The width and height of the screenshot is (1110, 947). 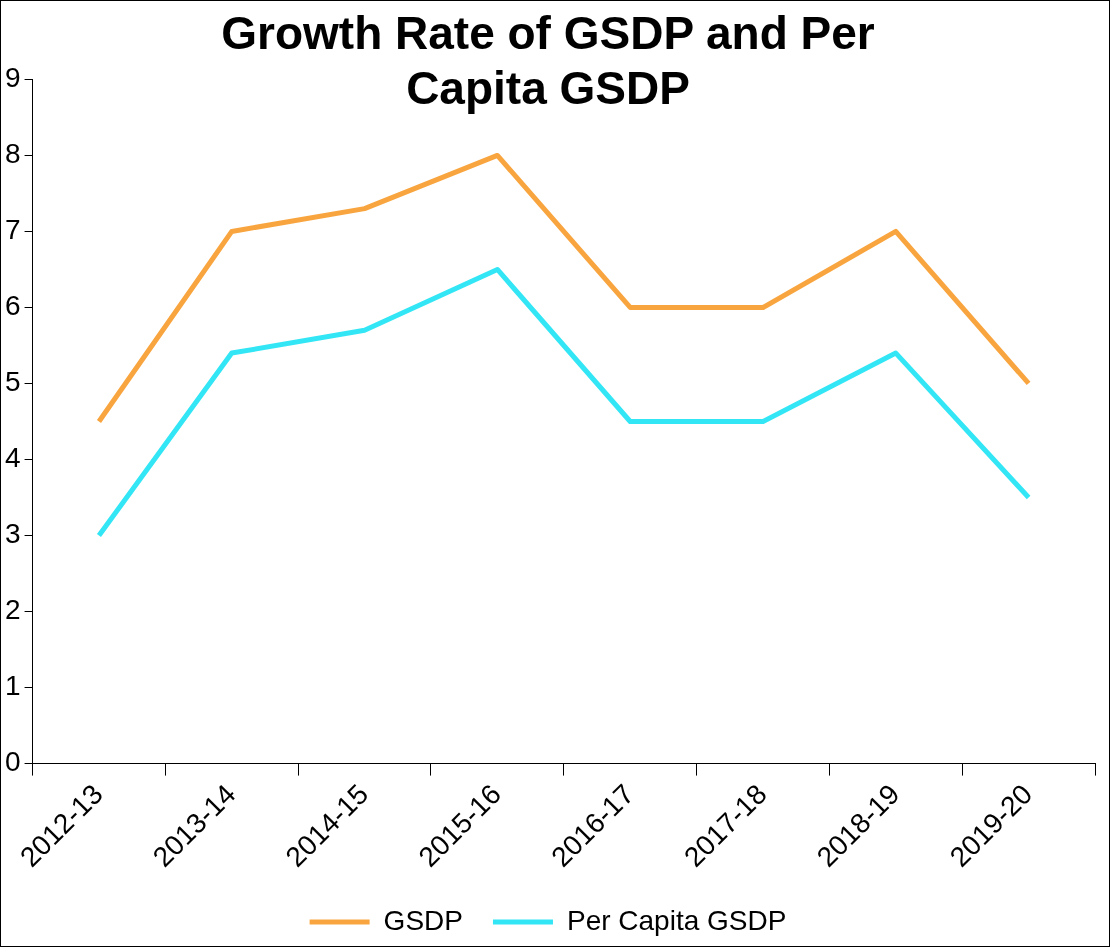 What do you see at coordinates (12, 382) in the screenshot?
I see `y-tick-label: 5` at bounding box center [12, 382].